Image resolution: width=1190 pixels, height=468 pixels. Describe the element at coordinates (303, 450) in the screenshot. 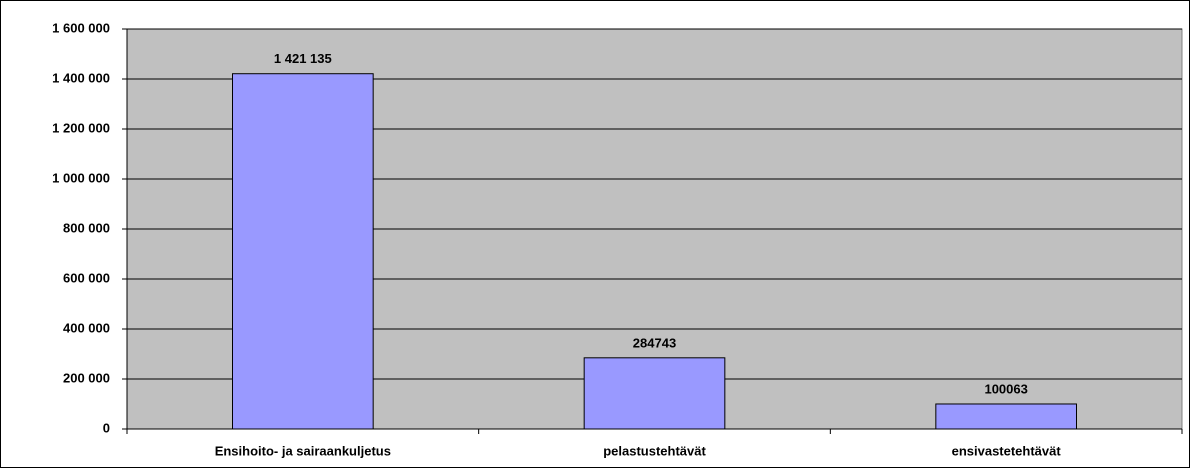

I see `x-tick-label: Ensihoito- ja sairaankuljetus` at that location.